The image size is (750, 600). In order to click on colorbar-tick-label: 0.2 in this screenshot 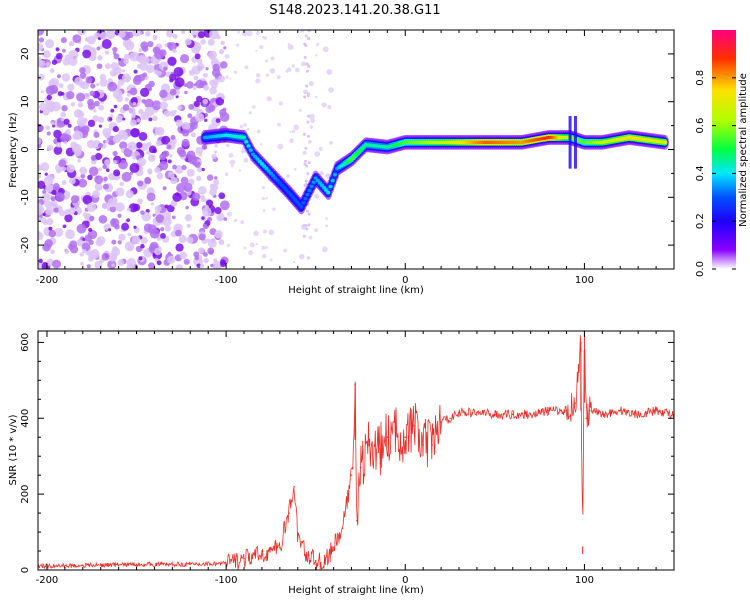, I will do `click(700, 221)`.